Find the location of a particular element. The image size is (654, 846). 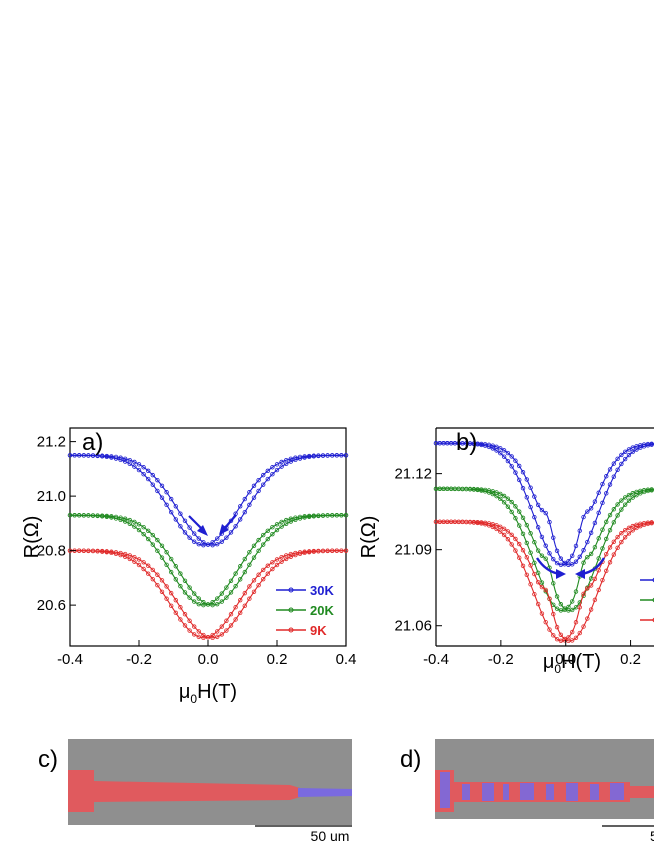

panel-c-sem-image: c) 50 um is located at coordinates (195, 791).